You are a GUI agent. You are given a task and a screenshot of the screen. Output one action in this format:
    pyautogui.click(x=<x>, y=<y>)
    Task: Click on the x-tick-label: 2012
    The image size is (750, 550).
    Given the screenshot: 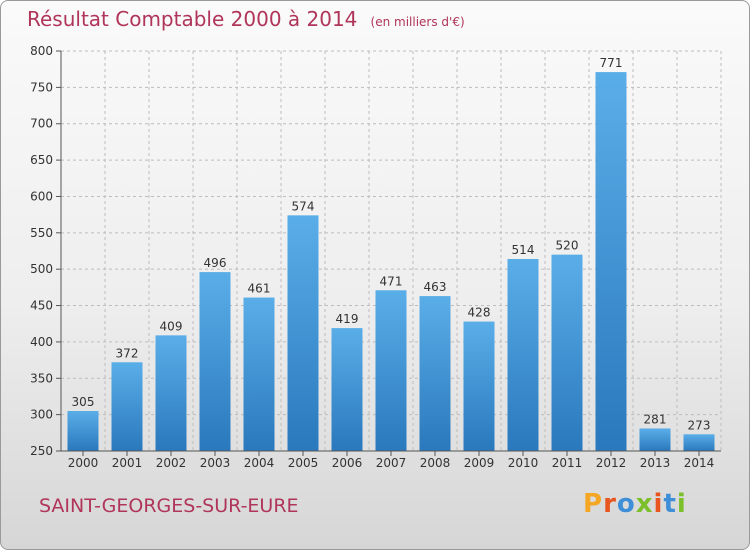 What is the action you would take?
    pyautogui.click(x=611, y=463)
    